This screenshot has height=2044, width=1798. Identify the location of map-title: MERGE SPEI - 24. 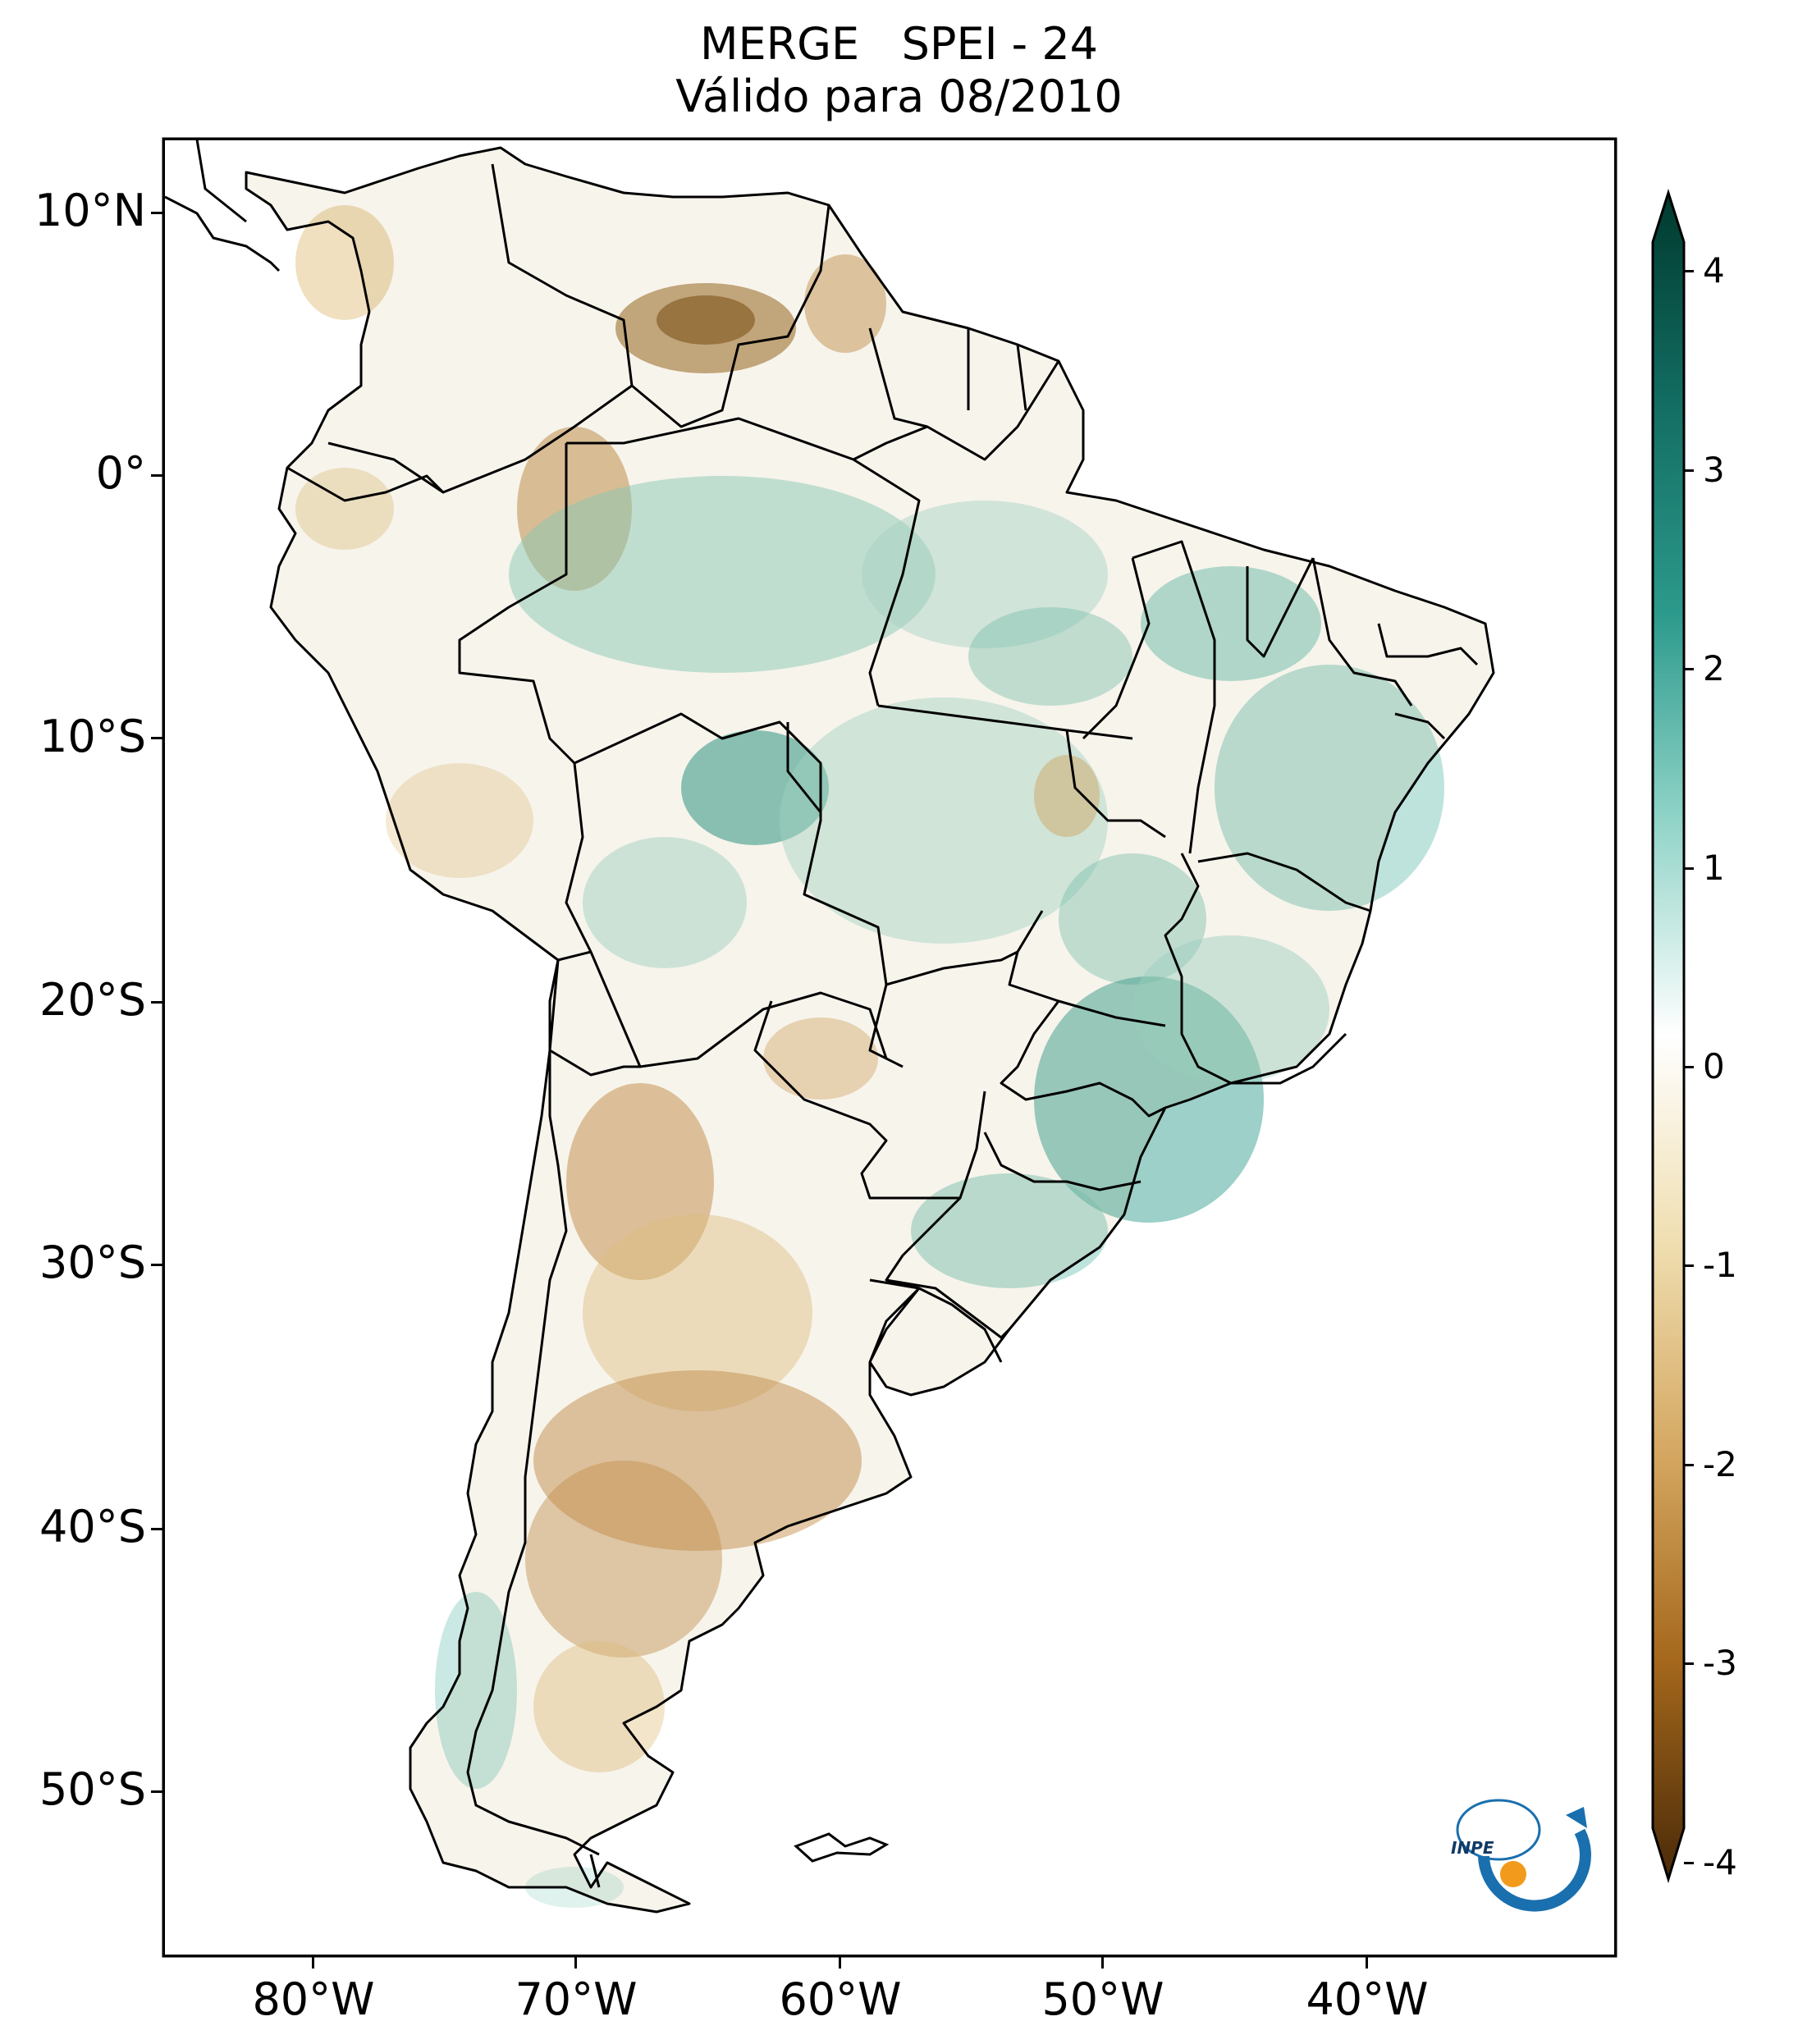
(899, 44).